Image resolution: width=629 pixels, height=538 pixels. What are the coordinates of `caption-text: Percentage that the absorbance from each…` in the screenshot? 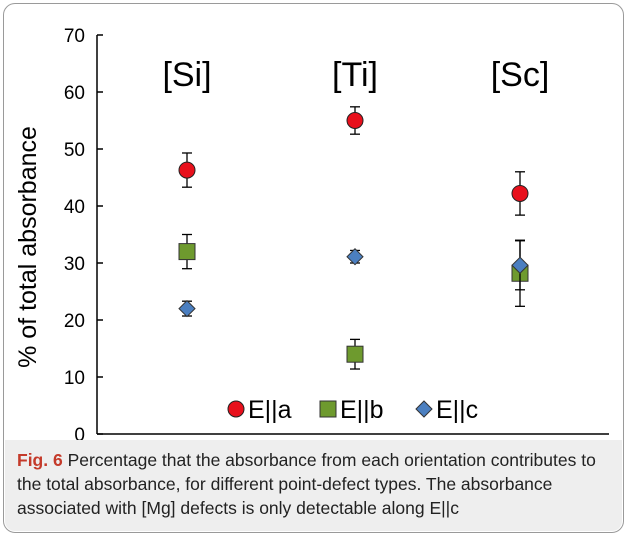 It's located at (306, 484).